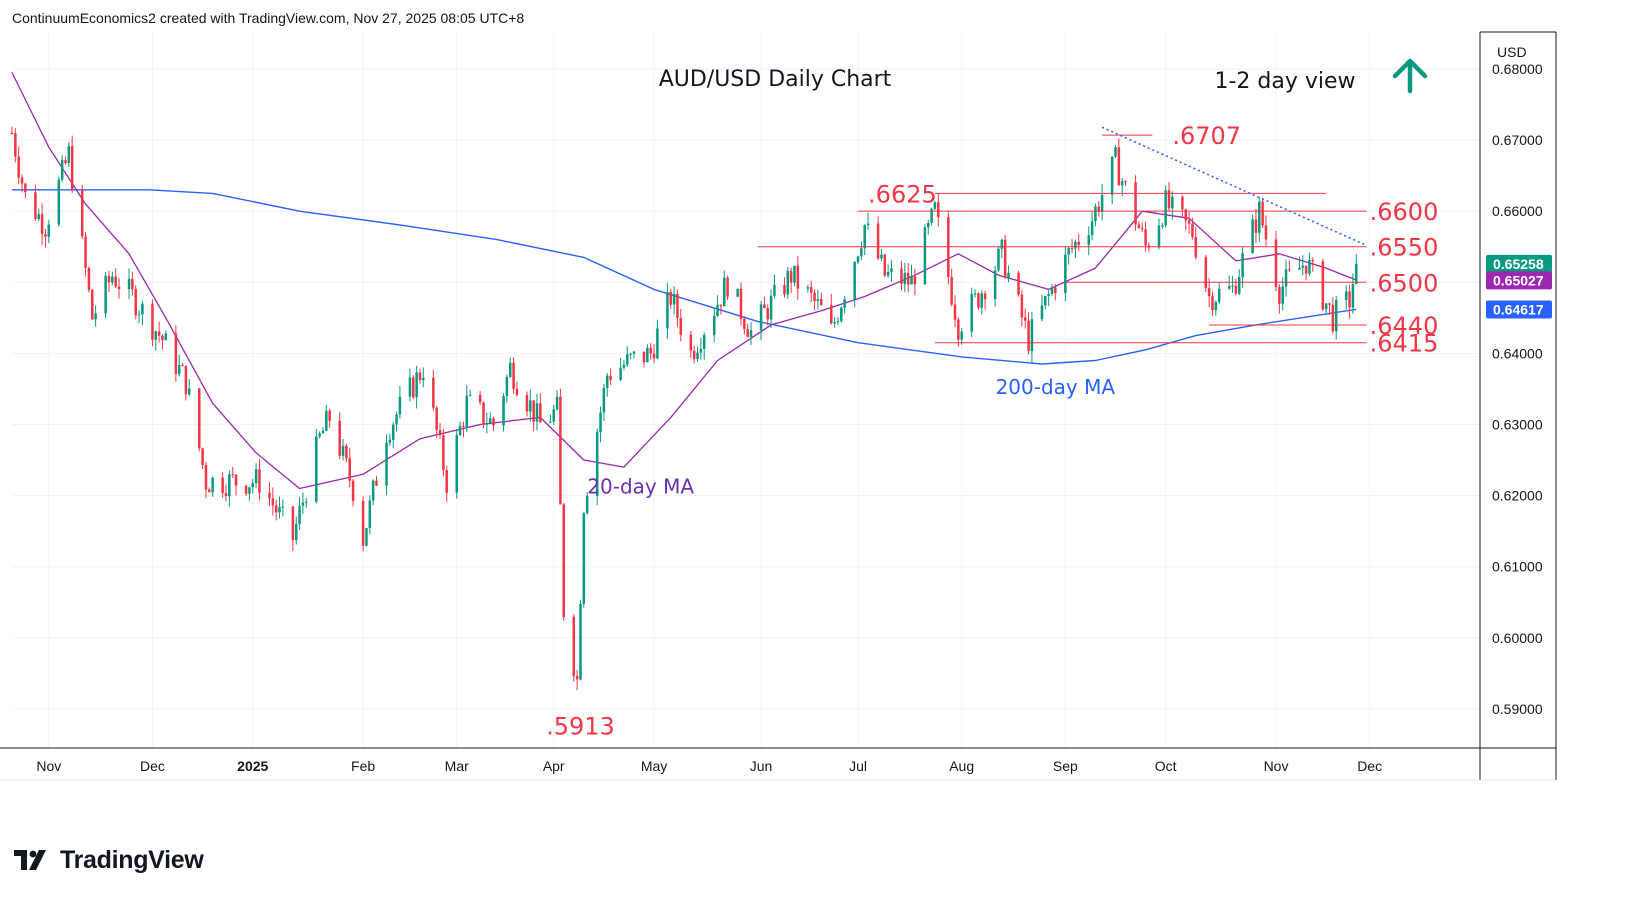 The height and width of the screenshot is (897, 1648). What do you see at coordinates (1517, 424) in the screenshot?
I see `y-tick-label: 0.63000` at bounding box center [1517, 424].